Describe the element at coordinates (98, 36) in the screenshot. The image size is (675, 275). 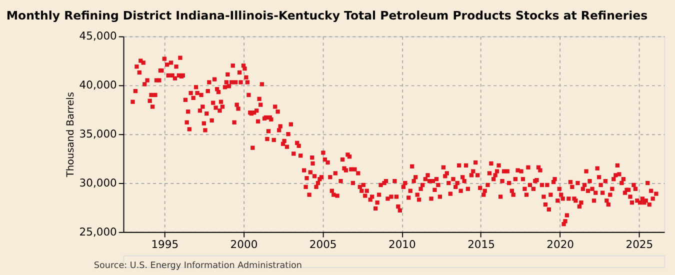
I see `y-tick-label: 45,000` at that location.